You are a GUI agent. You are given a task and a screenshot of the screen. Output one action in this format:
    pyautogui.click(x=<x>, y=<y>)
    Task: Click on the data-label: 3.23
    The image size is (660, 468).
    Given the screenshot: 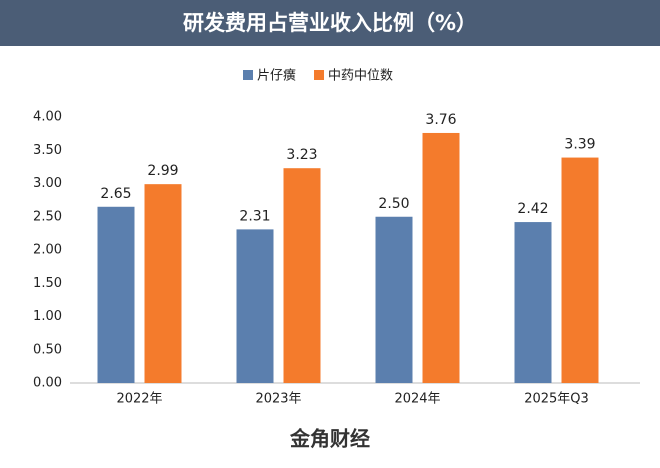 What is the action you would take?
    pyautogui.click(x=301, y=155)
    